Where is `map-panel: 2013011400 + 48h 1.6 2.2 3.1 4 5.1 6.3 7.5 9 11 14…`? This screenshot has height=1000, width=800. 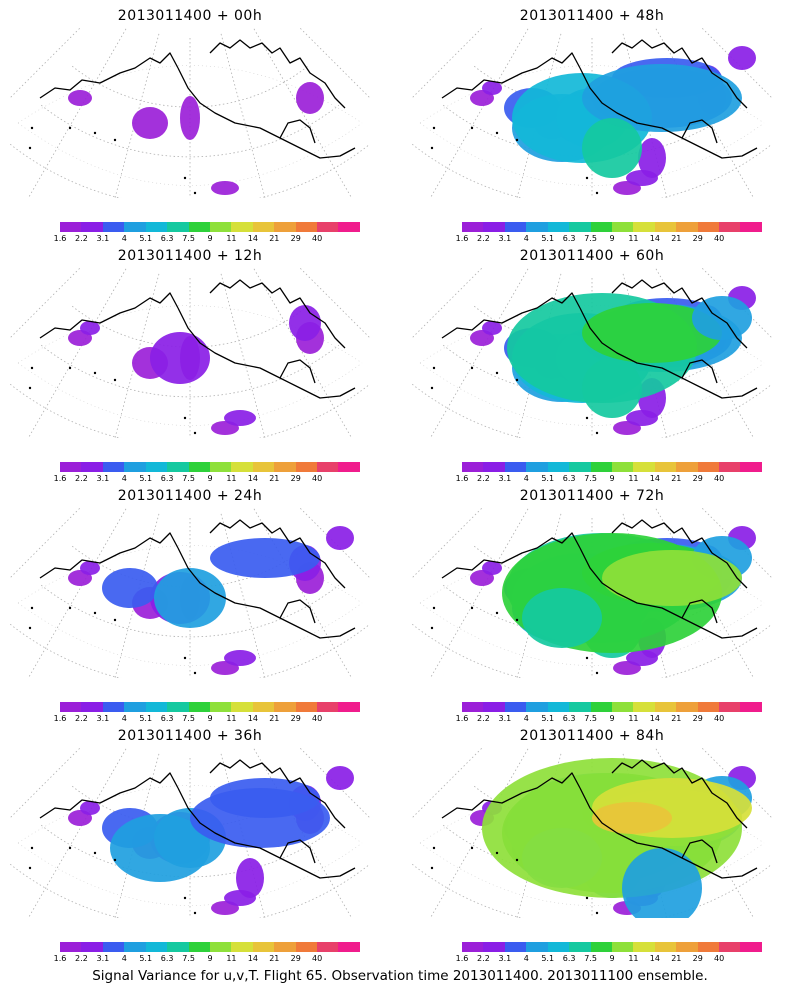
map-panel: 2013011400 + 48h 1.6 2.2 3.1 4 5.1 6.3 7.5 9 11 14… is located at coordinates (601, 124).